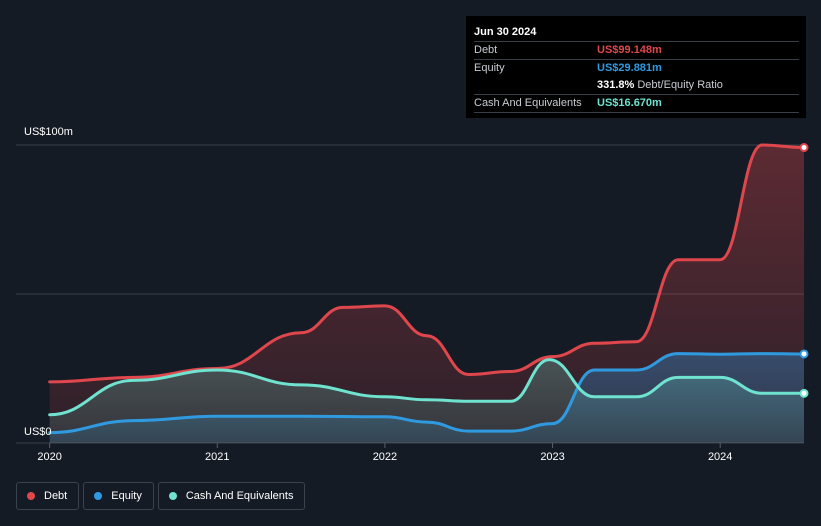 The height and width of the screenshot is (526, 821). What do you see at coordinates (616, 85) in the screenshot?
I see `tooltip-value: 331.8%` at bounding box center [616, 85].